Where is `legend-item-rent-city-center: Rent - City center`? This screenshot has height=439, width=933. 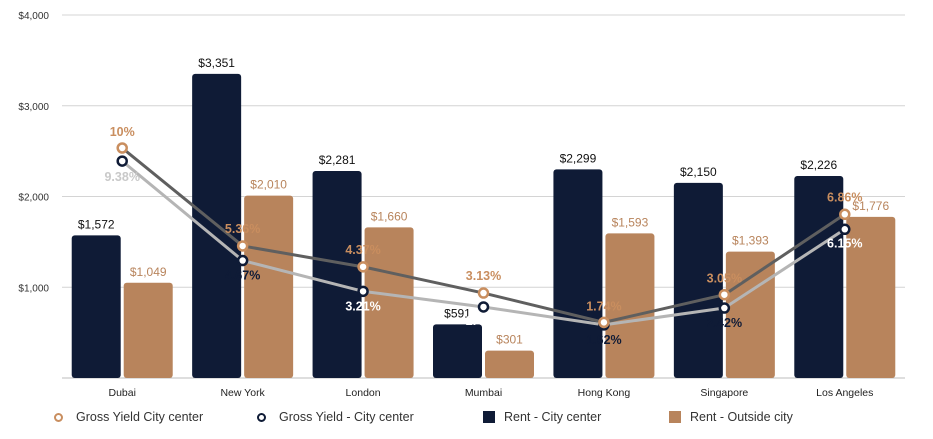
legend-item-rent-city-center: Rent - City center is located at coordinates (542, 417).